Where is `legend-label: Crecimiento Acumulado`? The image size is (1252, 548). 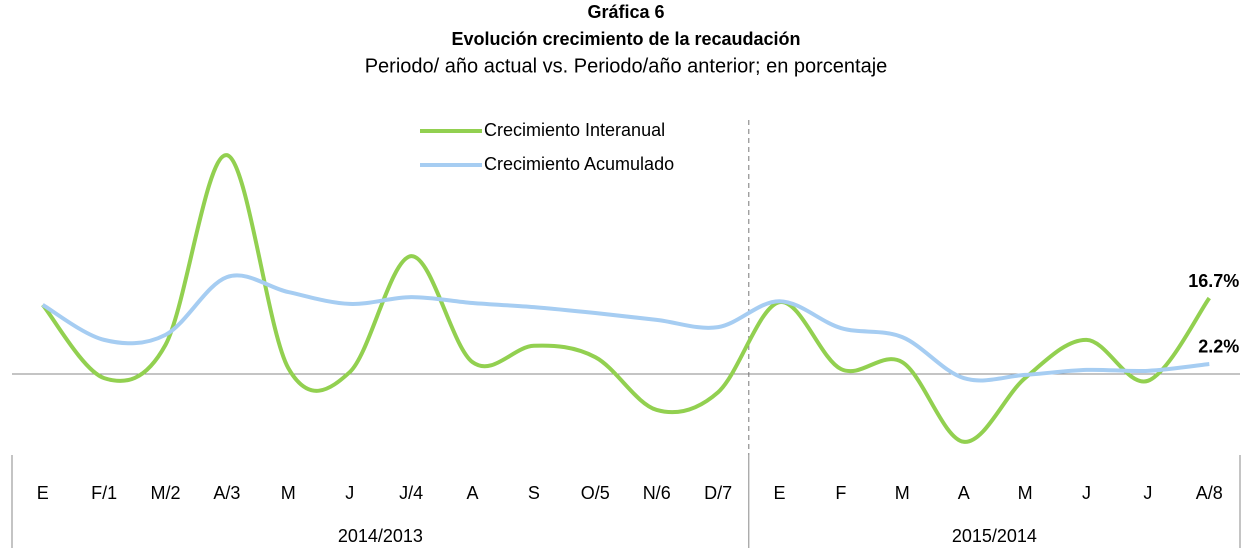
legend-label: Crecimiento Acumulado is located at coordinates (579, 164).